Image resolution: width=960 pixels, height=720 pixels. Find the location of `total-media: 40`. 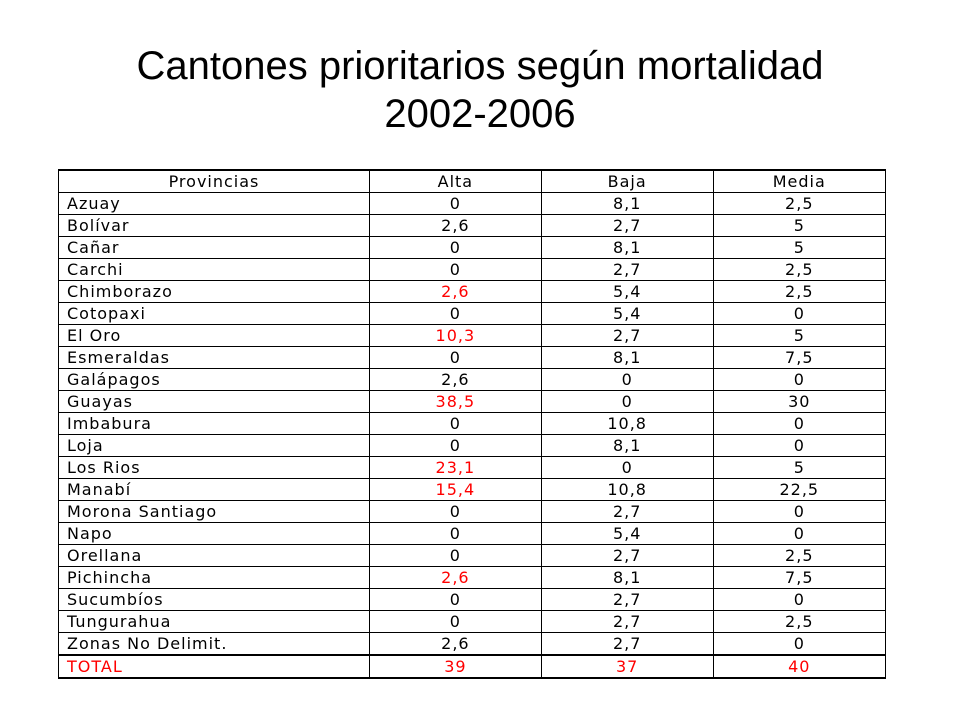

total-media: 40 is located at coordinates (799, 666).